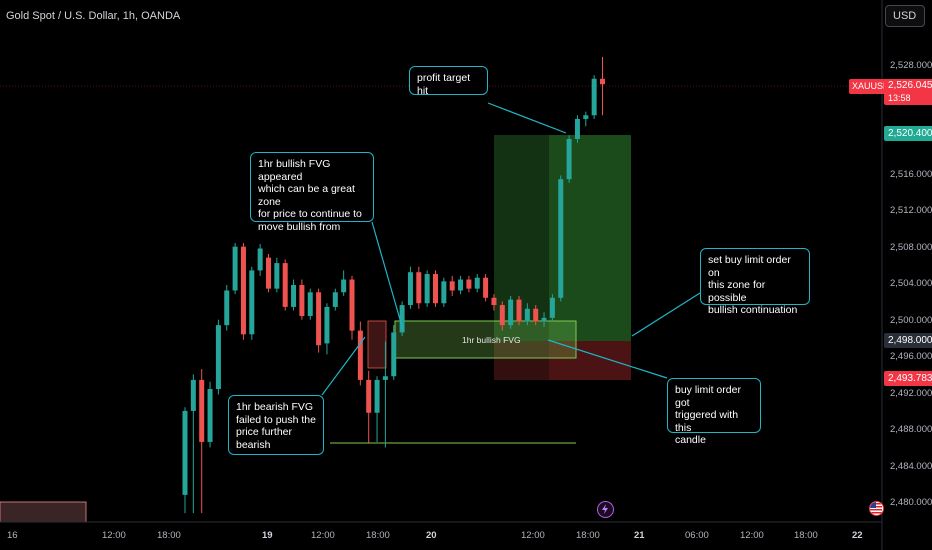 The image size is (932, 550). I want to click on price-tick: 2,512.000, so click(911, 210).